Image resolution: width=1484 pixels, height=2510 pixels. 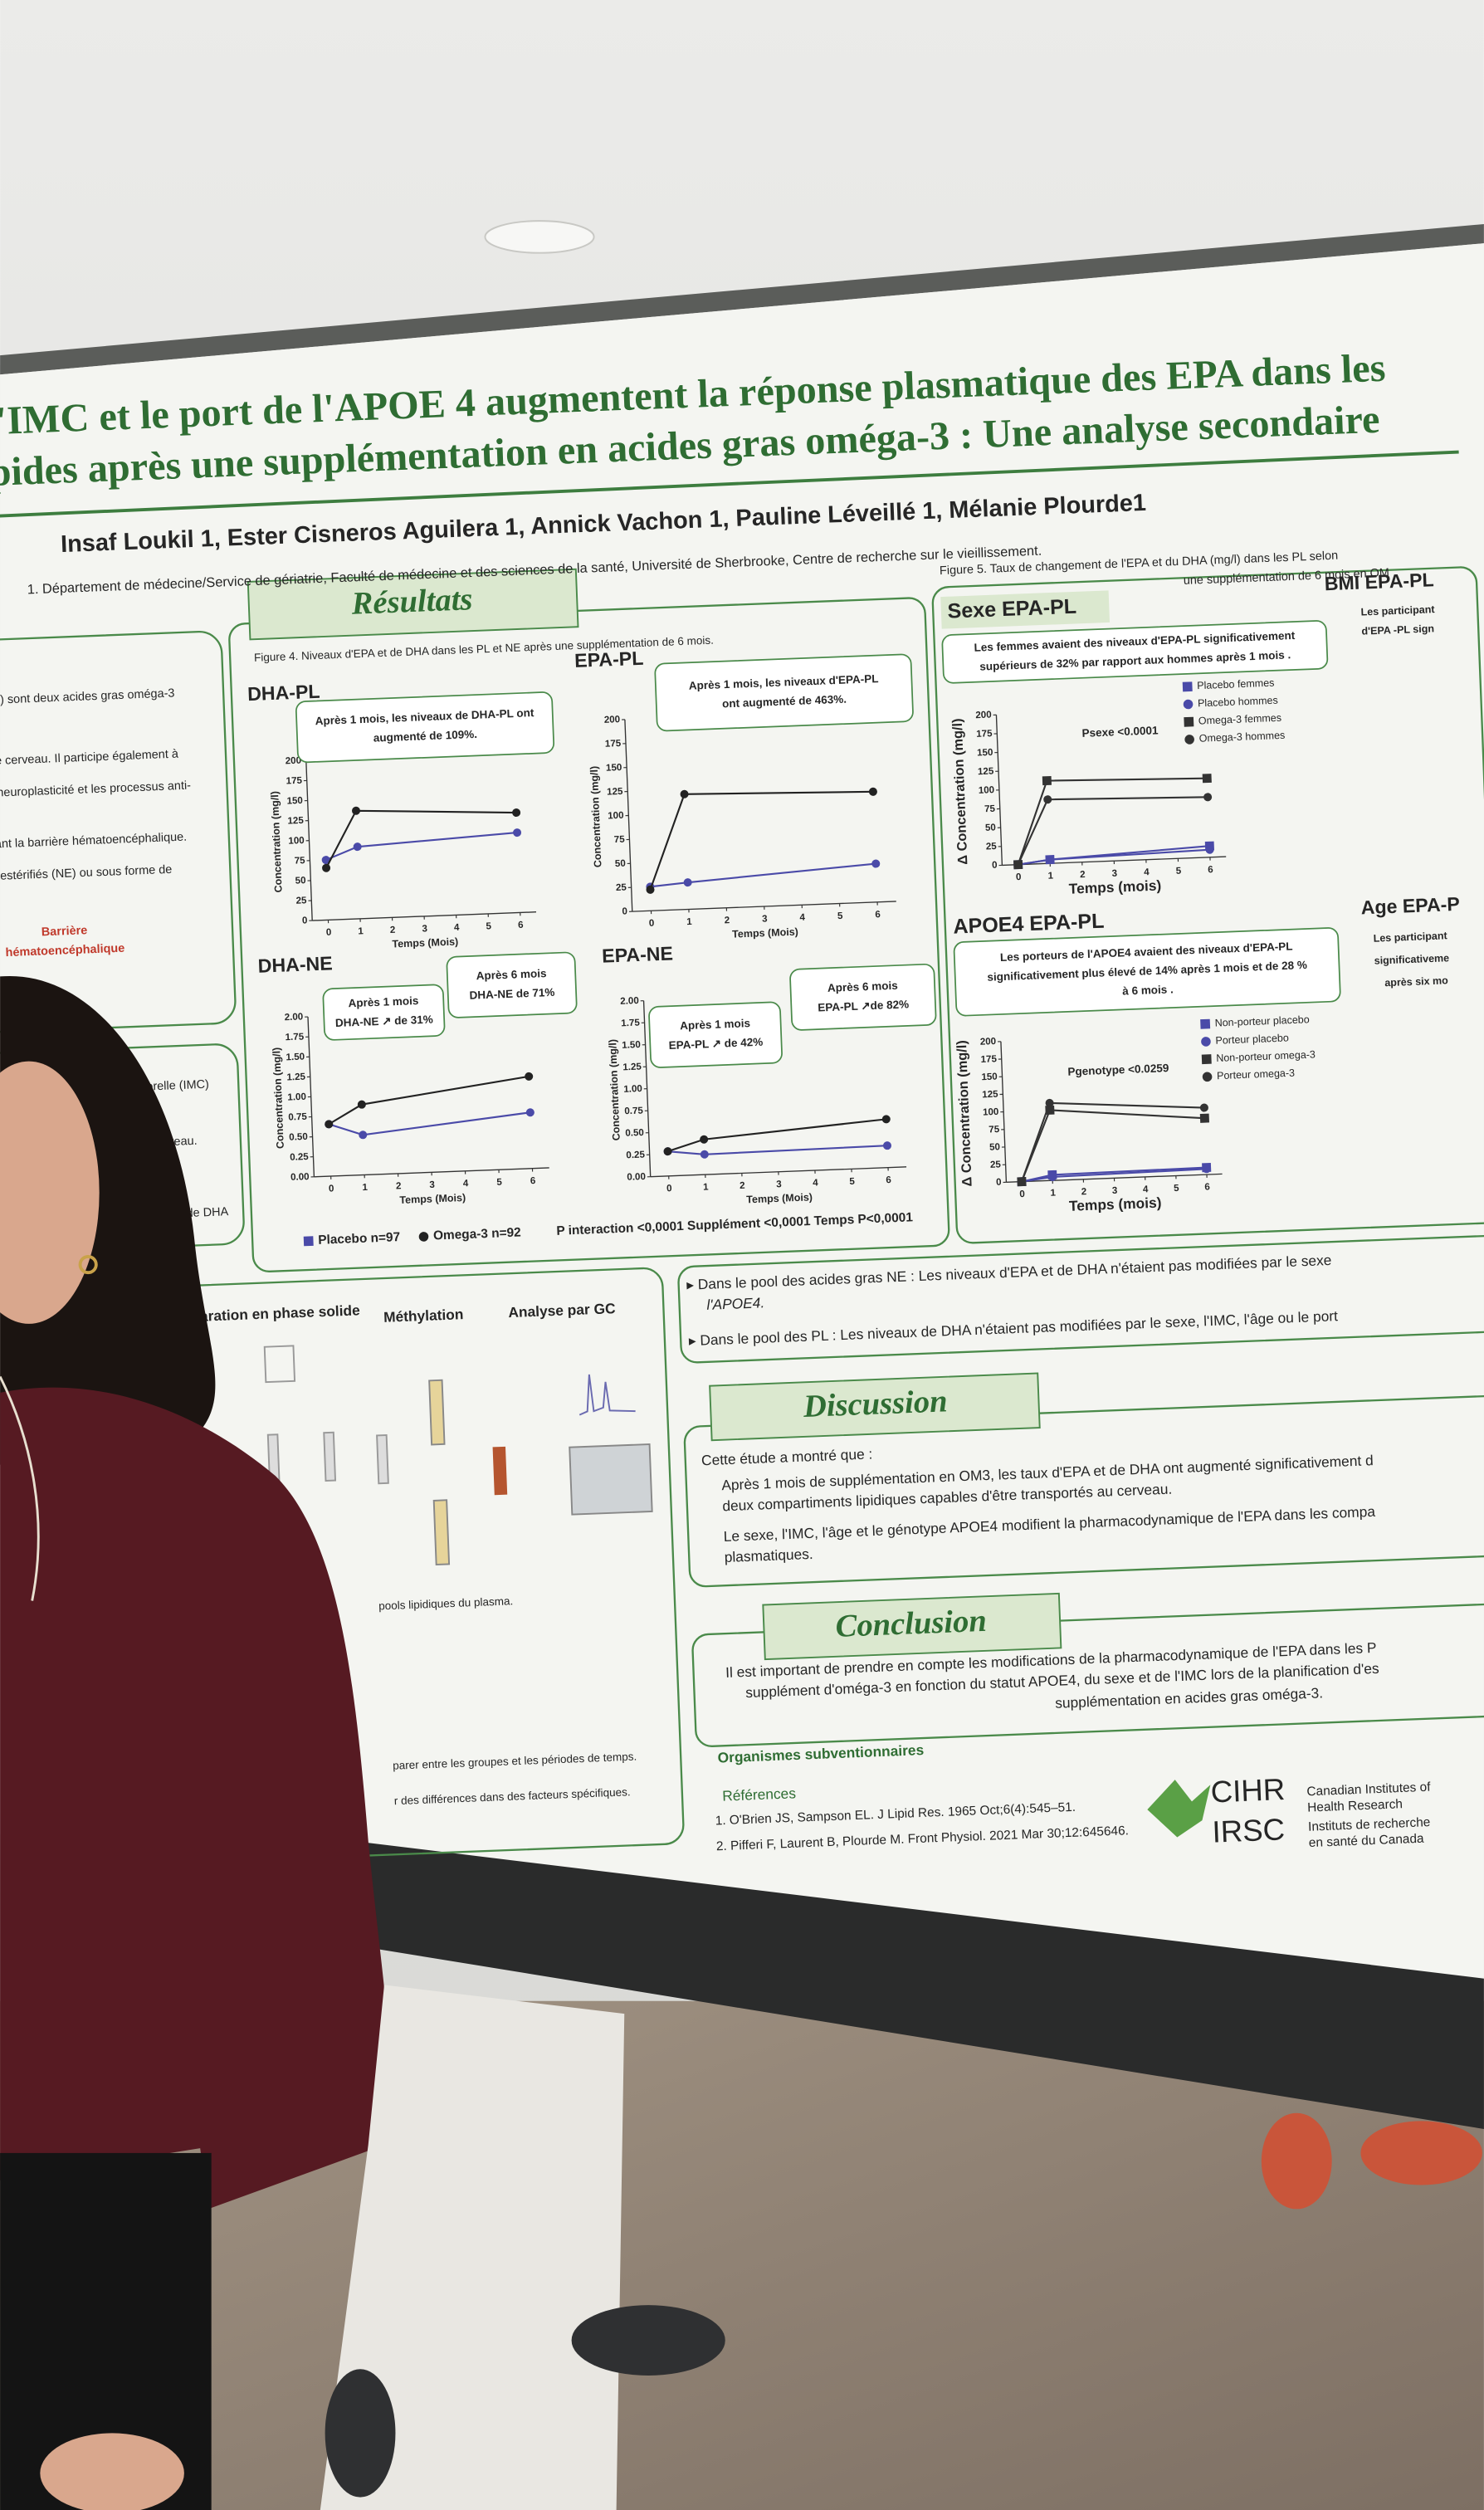 I want to click on text: pools lipidiques du plasma., so click(x=446, y=1603).